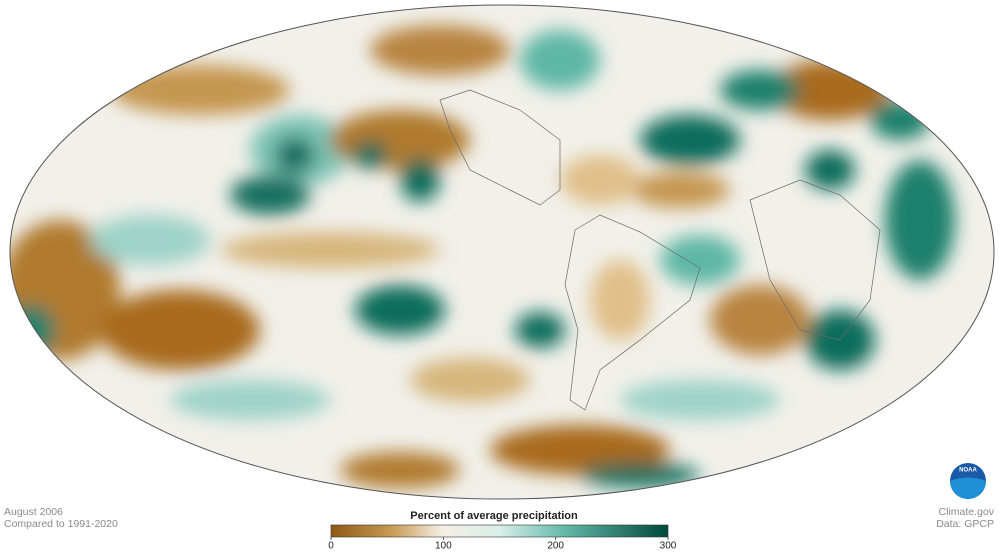 This screenshot has width=1000, height=554. I want to click on source: Data: GPCP, so click(965, 524).